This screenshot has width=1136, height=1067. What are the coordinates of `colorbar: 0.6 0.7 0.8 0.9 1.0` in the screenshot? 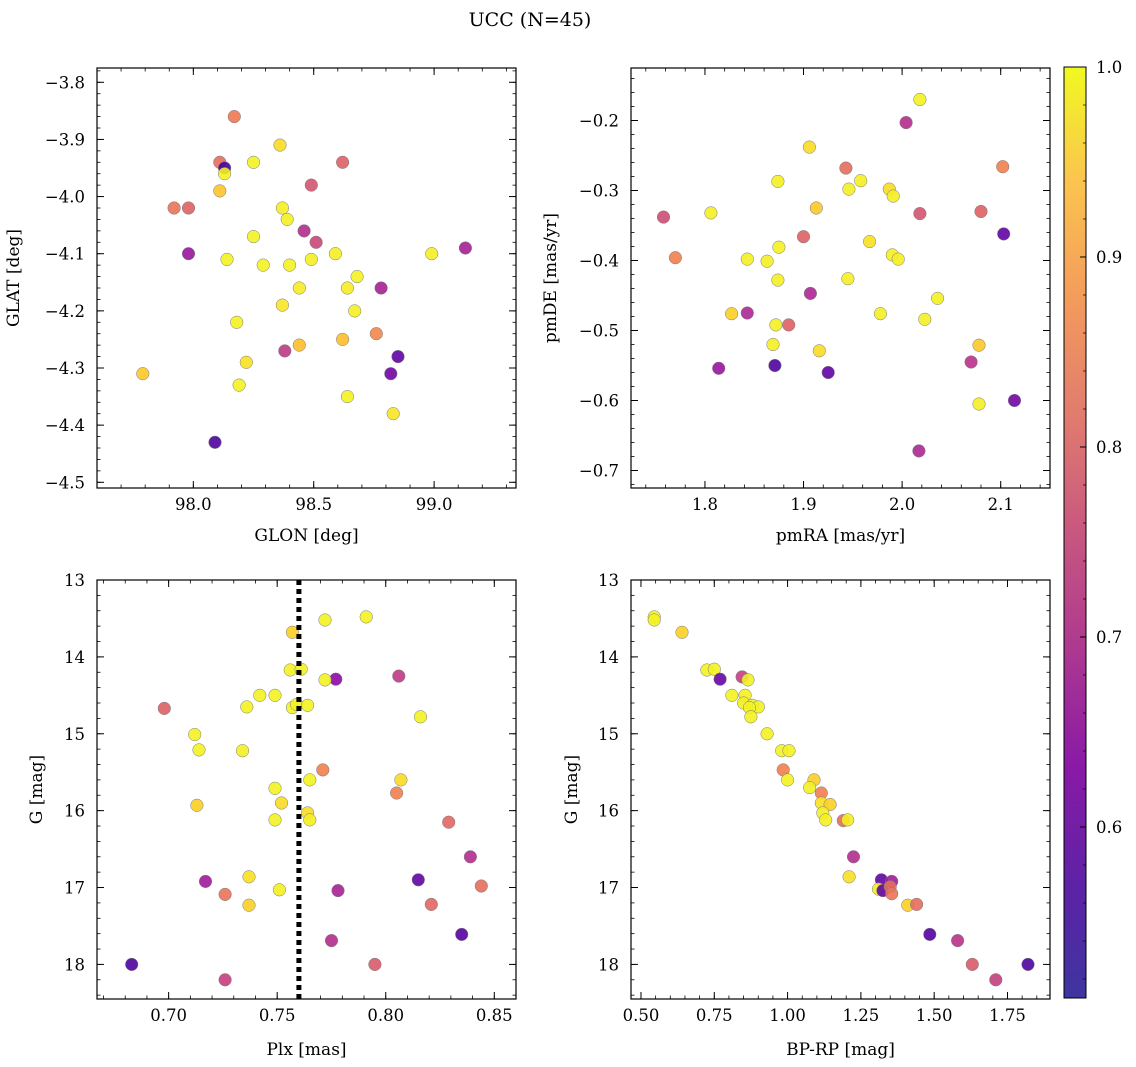 It's located at (1092, 528).